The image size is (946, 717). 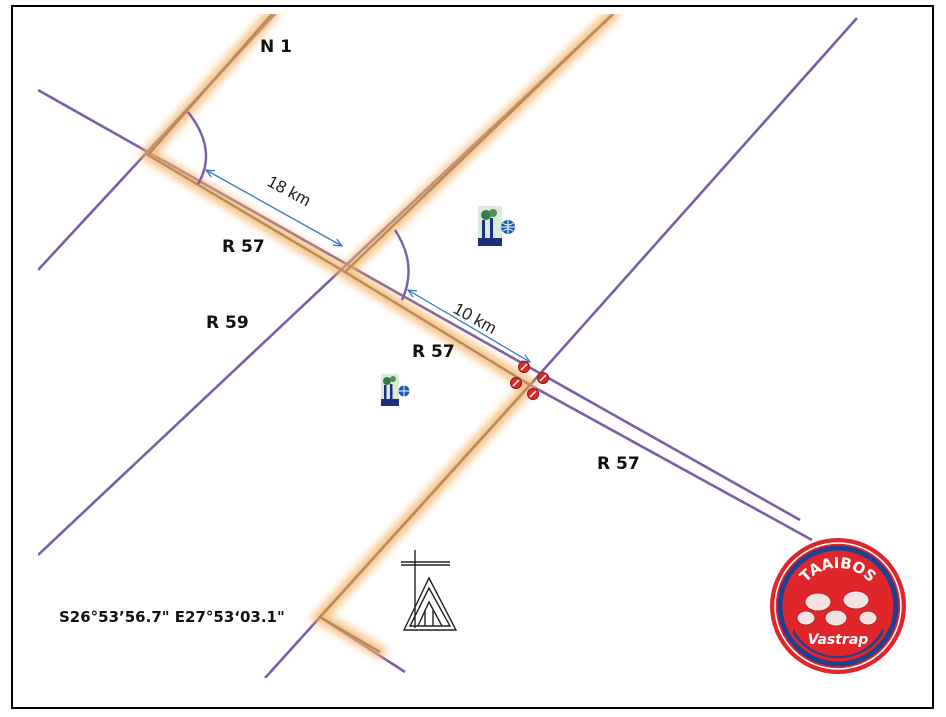 I want to click on distance-label: 10 km, so click(x=475, y=318).